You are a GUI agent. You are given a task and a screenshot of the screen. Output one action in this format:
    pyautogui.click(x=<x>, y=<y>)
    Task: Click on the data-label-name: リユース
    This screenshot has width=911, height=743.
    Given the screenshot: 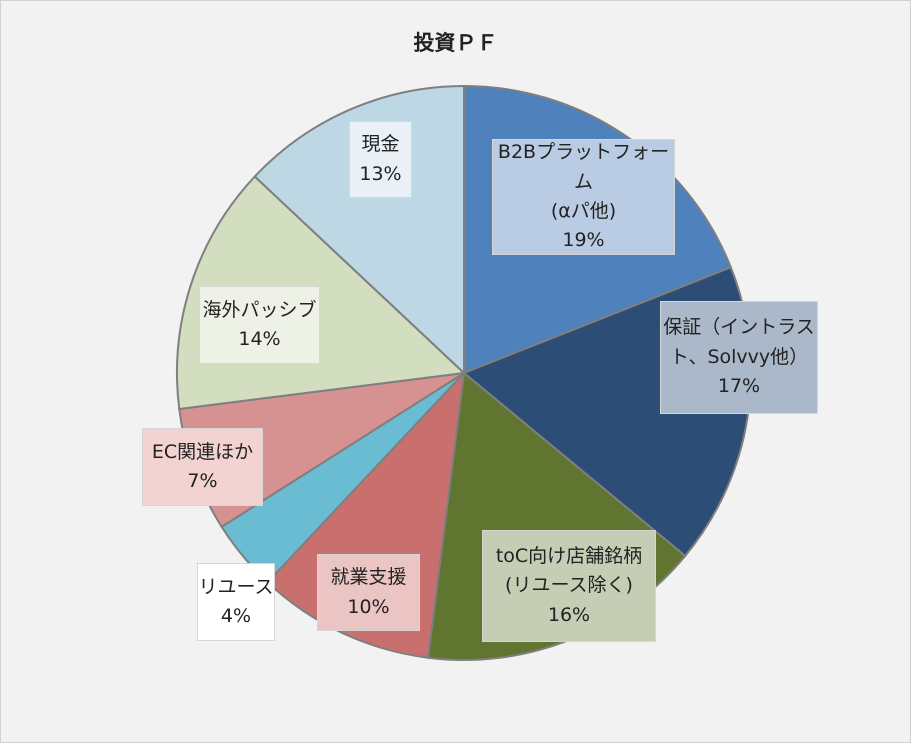 What is the action you would take?
    pyautogui.click(x=235, y=587)
    